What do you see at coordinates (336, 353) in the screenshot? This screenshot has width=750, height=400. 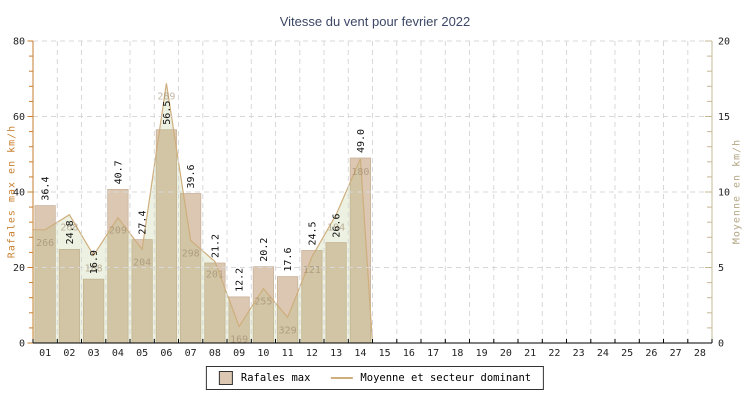 I see `day-label-13: 13` at bounding box center [336, 353].